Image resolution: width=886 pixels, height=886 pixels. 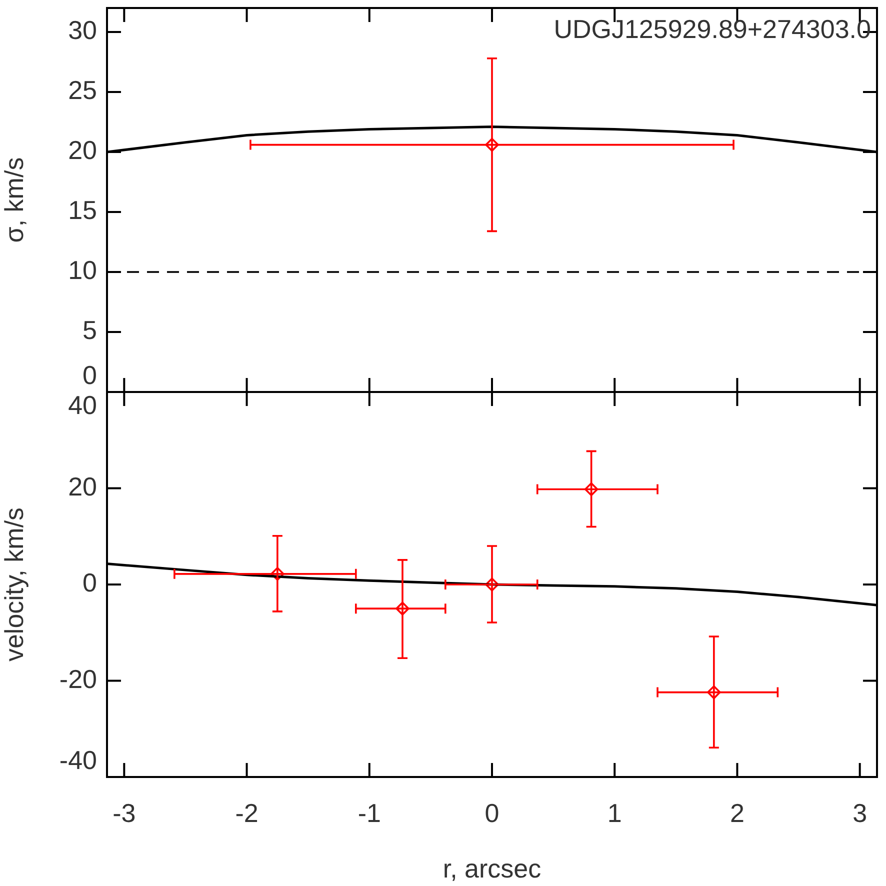 What do you see at coordinates (82, 30) in the screenshot?
I see `y-tick-label: 30` at bounding box center [82, 30].